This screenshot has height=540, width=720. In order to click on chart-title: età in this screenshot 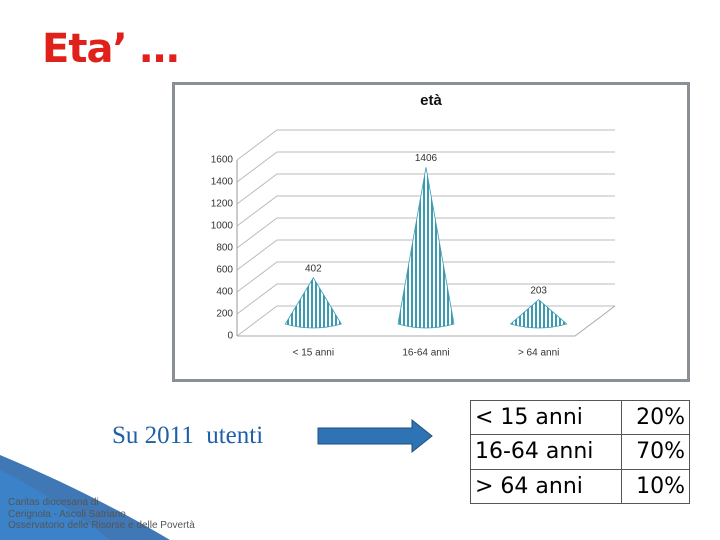, I will do `click(431, 100)`.